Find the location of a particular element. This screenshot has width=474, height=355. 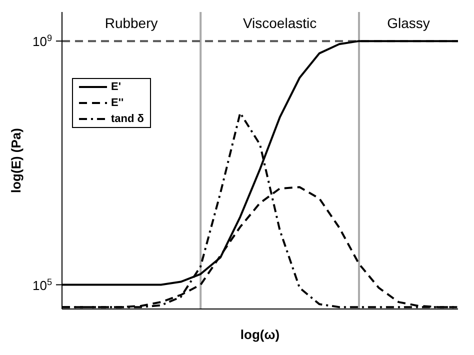

y-tick-label: 10$^{9}$ is located at coordinates (42, 41).